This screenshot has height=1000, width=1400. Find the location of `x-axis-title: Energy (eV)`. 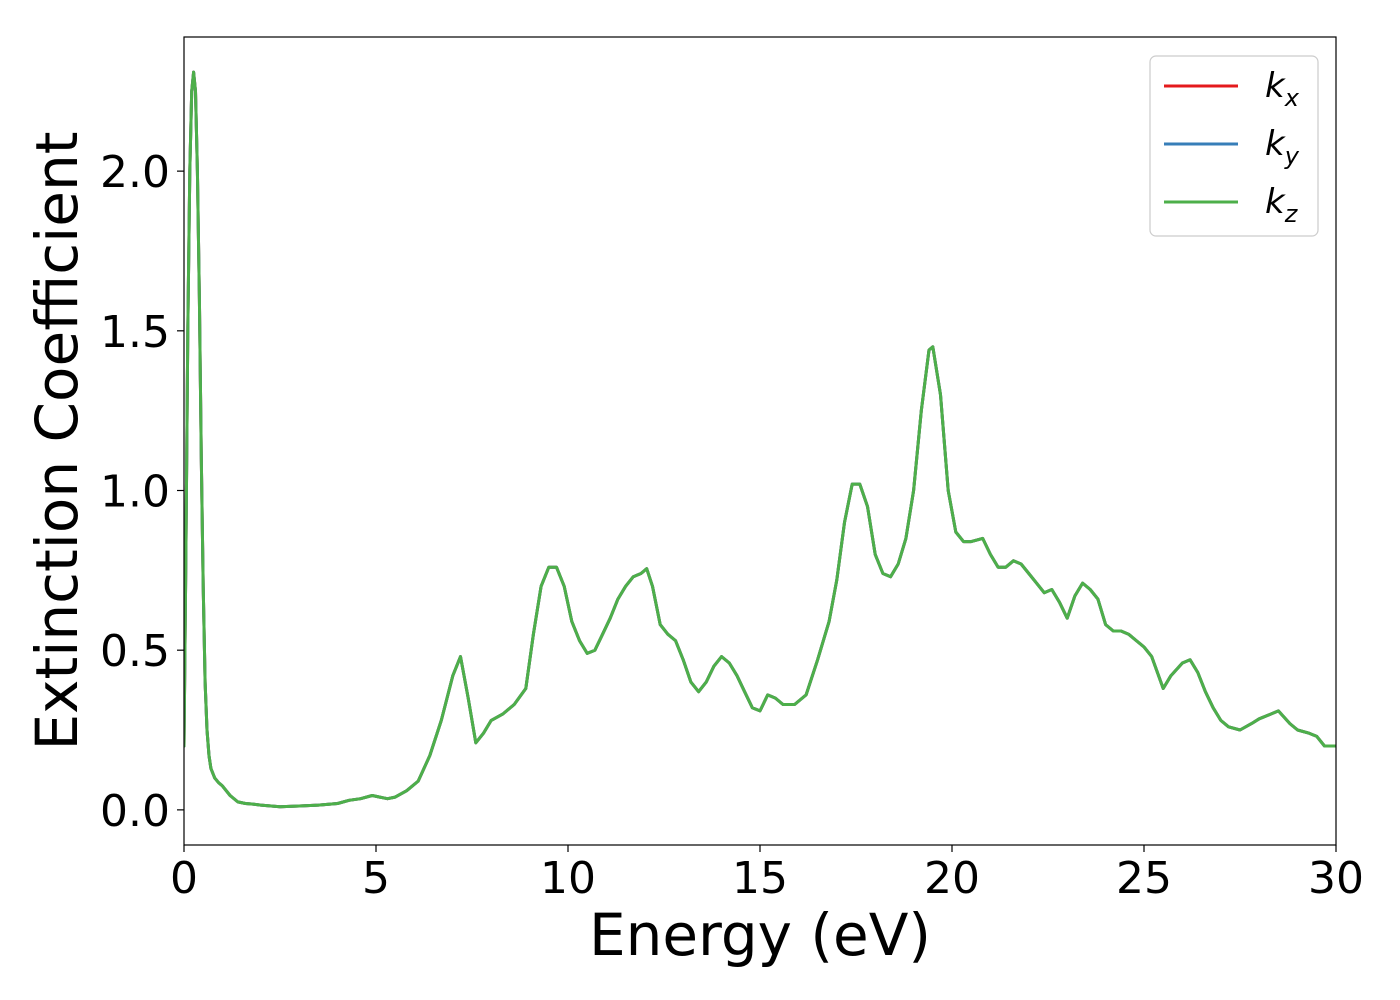

x-axis-title: Energy (eV) is located at coordinates (760, 935).